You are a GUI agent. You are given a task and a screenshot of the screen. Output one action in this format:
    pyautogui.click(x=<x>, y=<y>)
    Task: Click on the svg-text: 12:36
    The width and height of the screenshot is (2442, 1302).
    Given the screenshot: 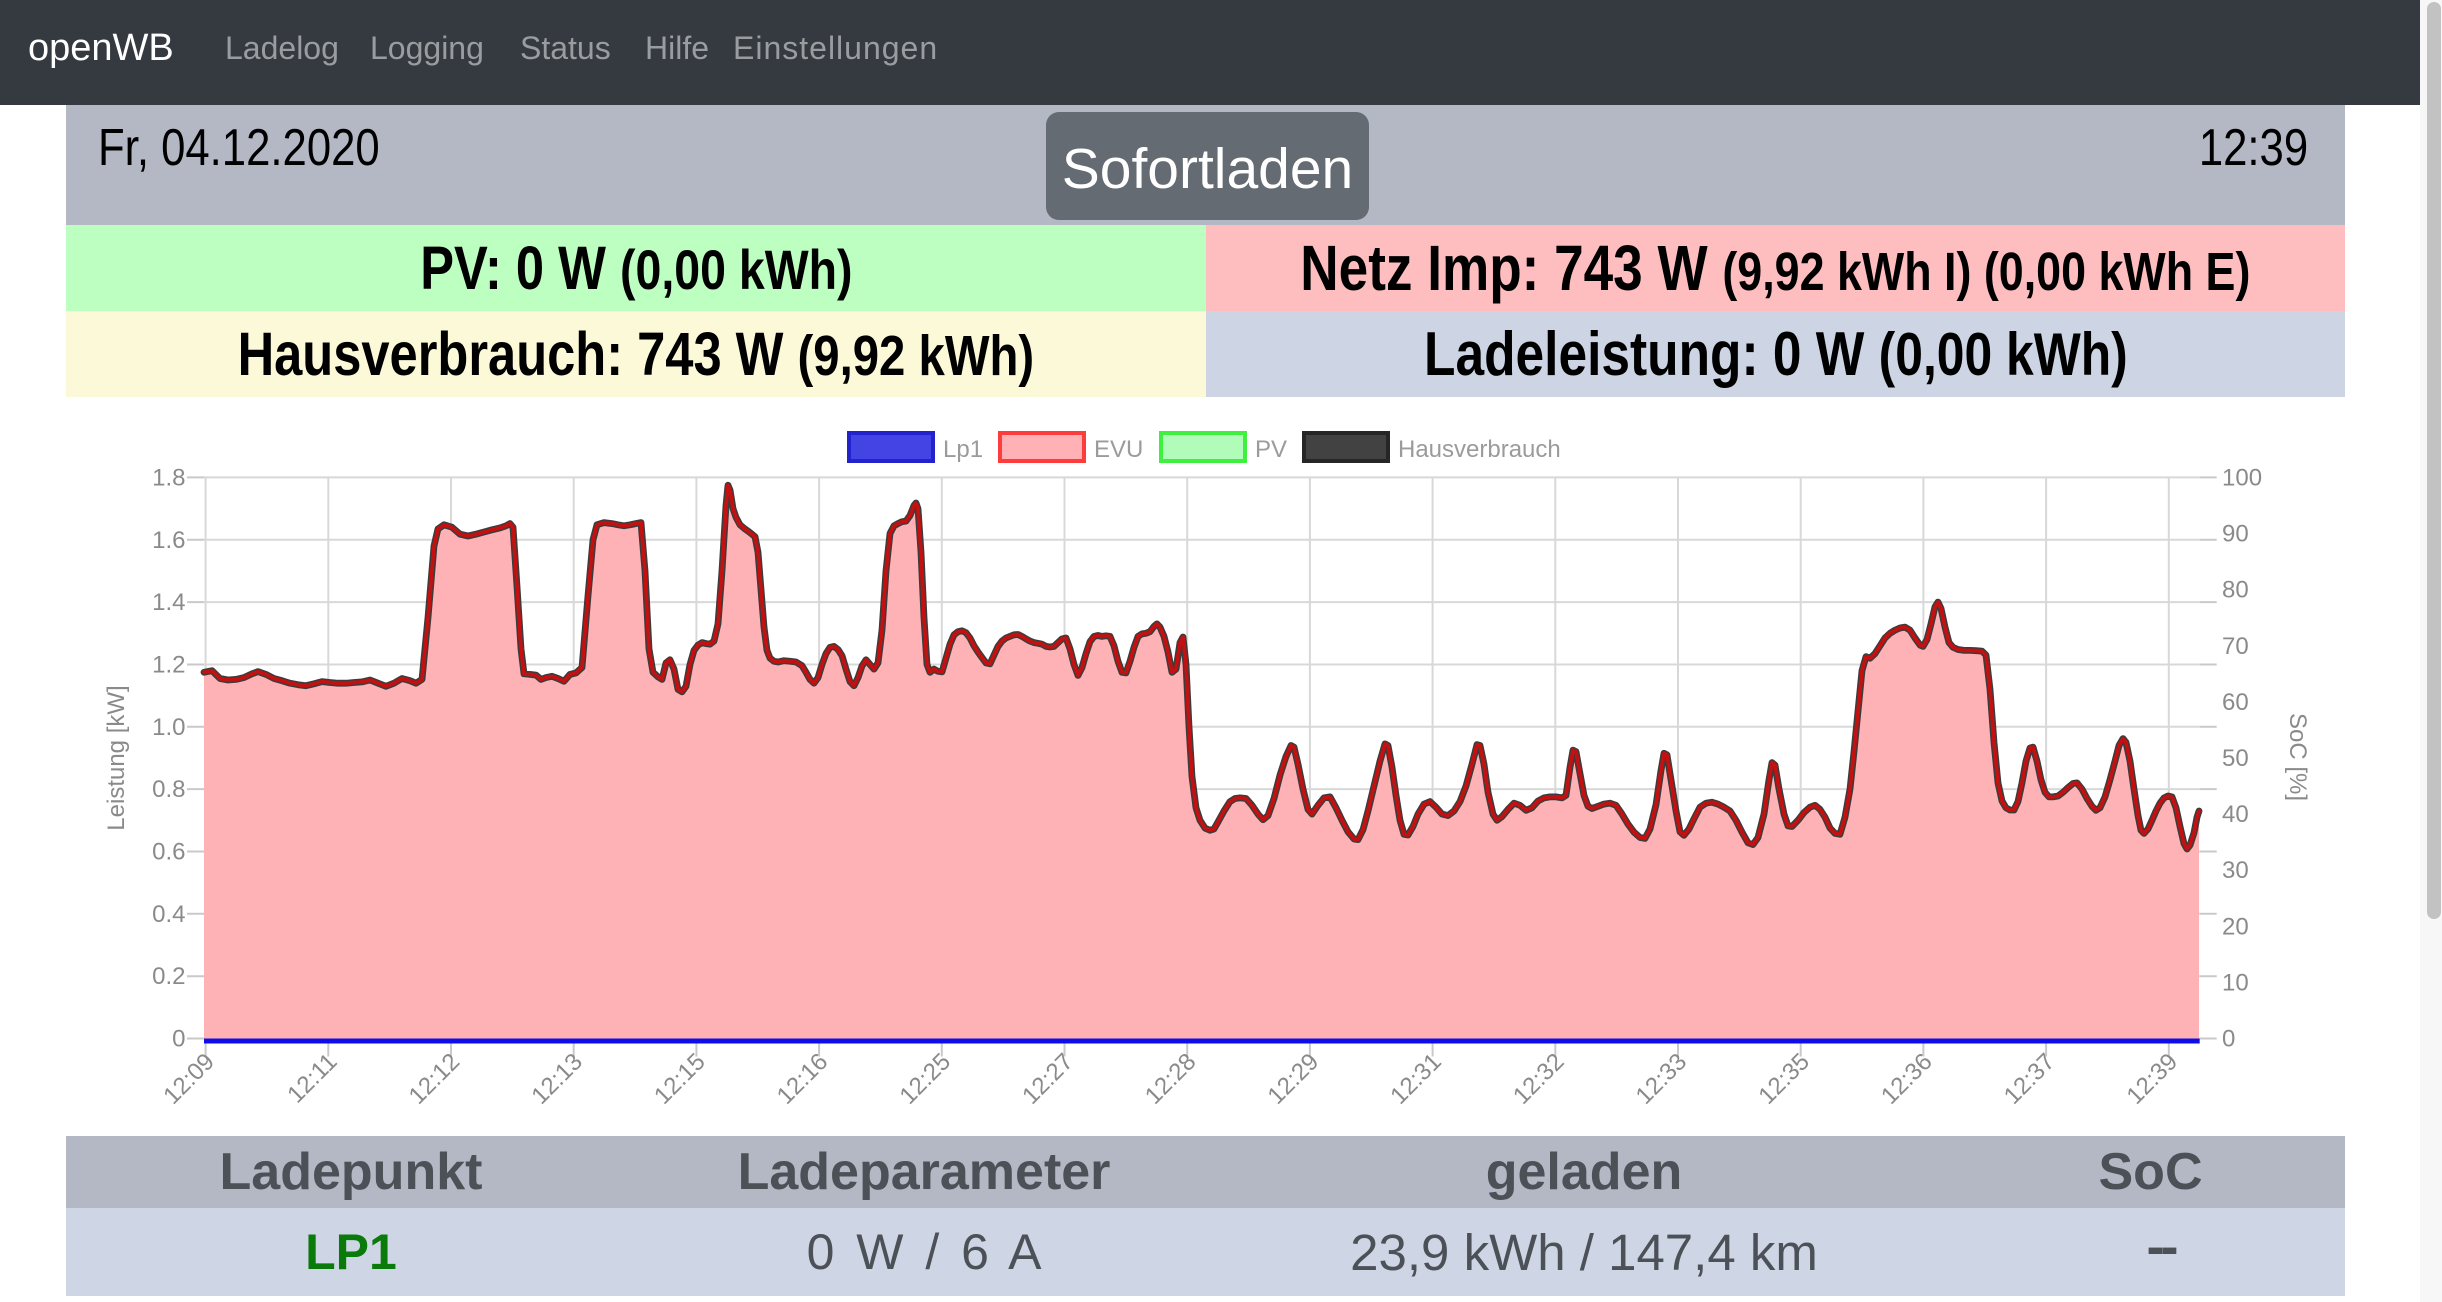 What is the action you would take?
    pyautogui.click(x=1907, y=1079)
    